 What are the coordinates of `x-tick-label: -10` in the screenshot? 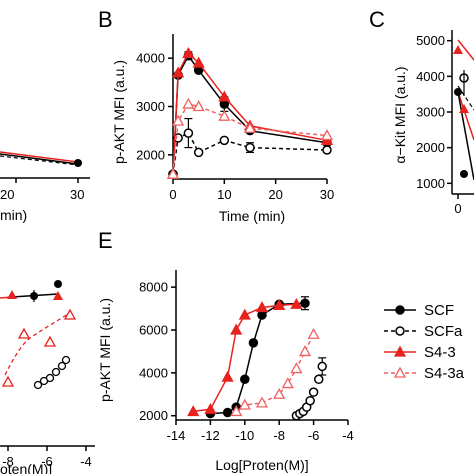 It's located at (244, 435).